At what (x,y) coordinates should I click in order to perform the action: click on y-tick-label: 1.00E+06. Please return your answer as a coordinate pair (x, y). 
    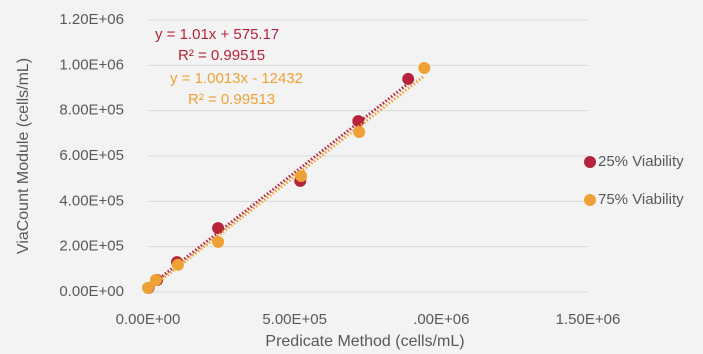
    Looking at the image, I should click on (91, 64).